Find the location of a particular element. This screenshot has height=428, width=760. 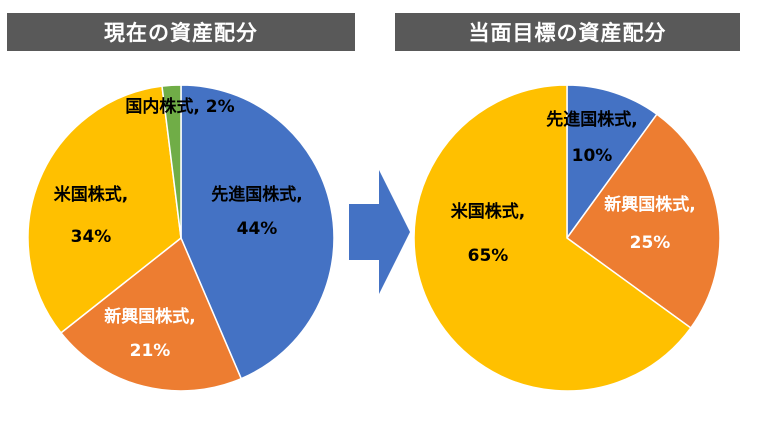

data-label-1-2-1: 65% is located at coordinates (488, 256).